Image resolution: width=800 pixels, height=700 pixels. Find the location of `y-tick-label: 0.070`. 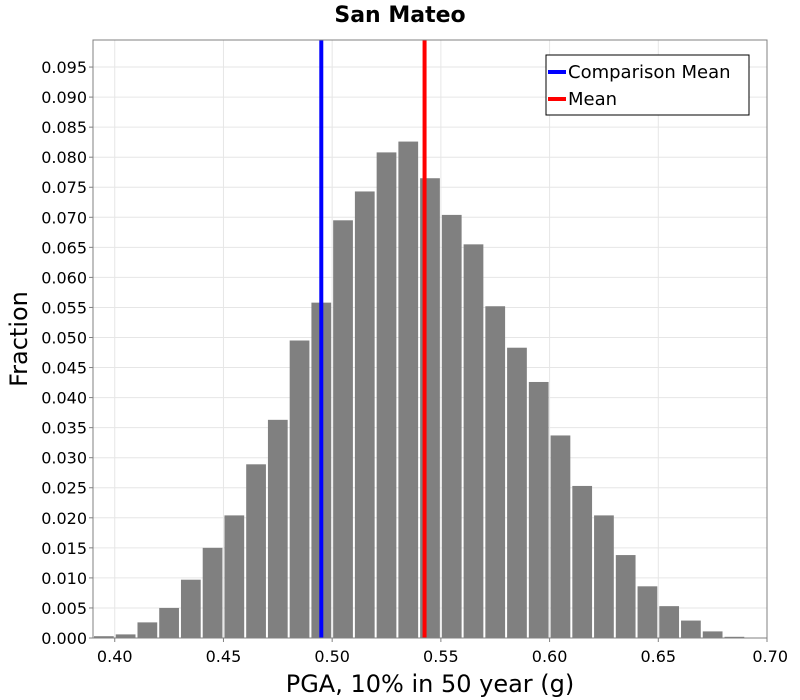

y-tick-label: 0.070 is located at coordinates (64, 217).